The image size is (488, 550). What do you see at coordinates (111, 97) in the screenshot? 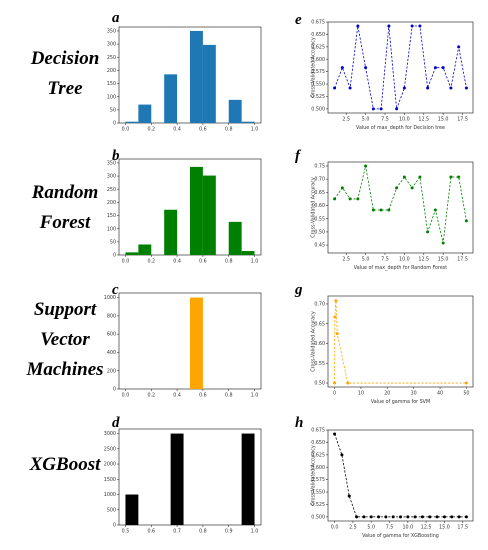
I see `y-tick-label: 100` at bounding box center [111, 97].